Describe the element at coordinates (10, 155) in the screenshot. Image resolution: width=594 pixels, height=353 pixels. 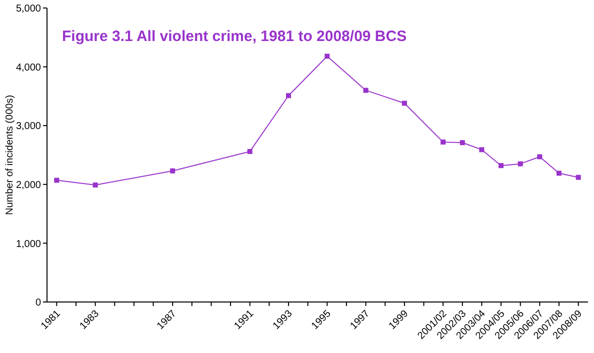
I see `y-axis-title: Number of incidents (000s)` at that location.